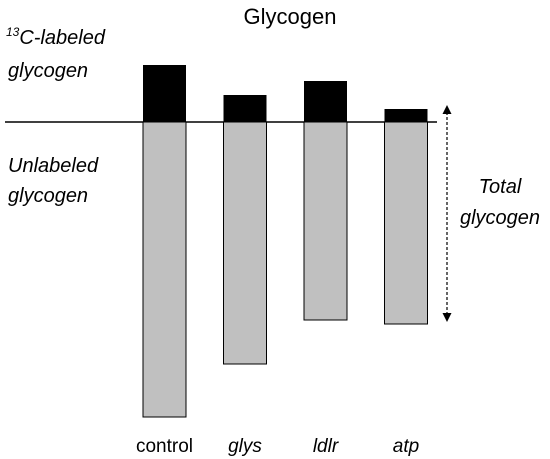 The height and width of the screenshot is (459, 550). What do you see at coordinates (406, 446) in the screenshot?
I see `category-label-atp: atp` at bounding box center [406, 446].